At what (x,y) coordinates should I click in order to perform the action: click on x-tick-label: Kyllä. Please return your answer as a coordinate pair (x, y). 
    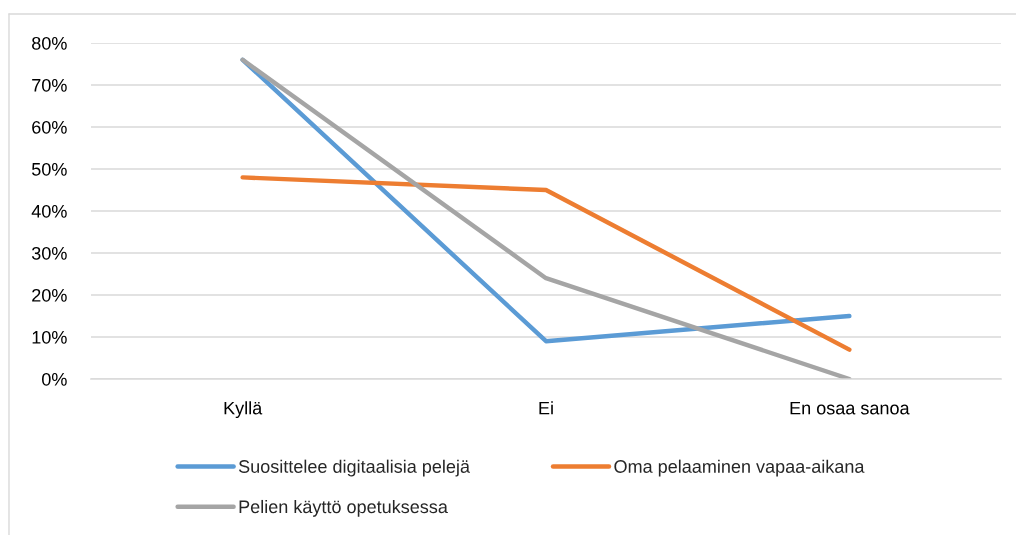
    Looking at the image, I should click on (243, 410).